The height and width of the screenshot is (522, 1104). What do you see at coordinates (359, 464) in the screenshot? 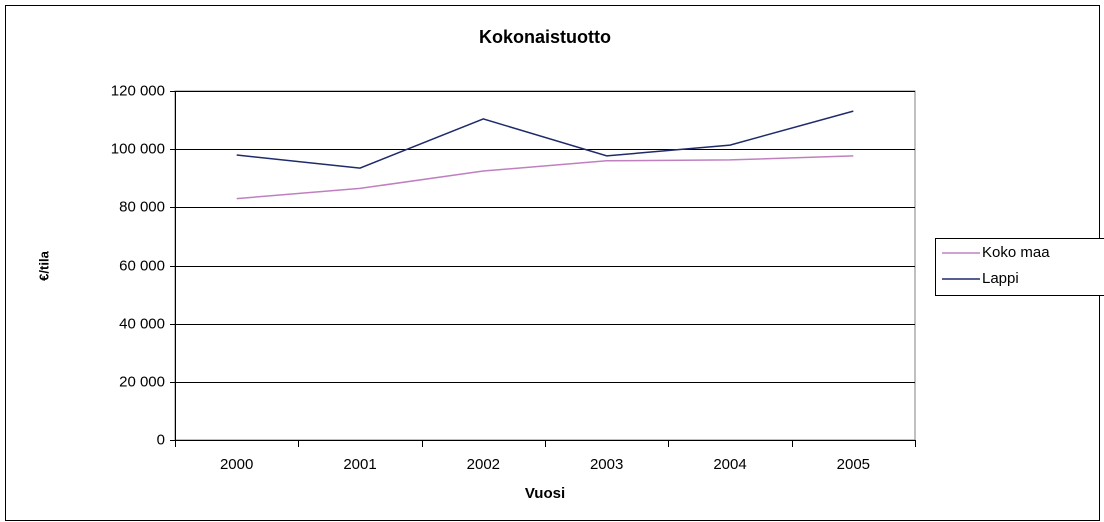
I see `x-tick-label: 2001` at bounding box center [359, 464].